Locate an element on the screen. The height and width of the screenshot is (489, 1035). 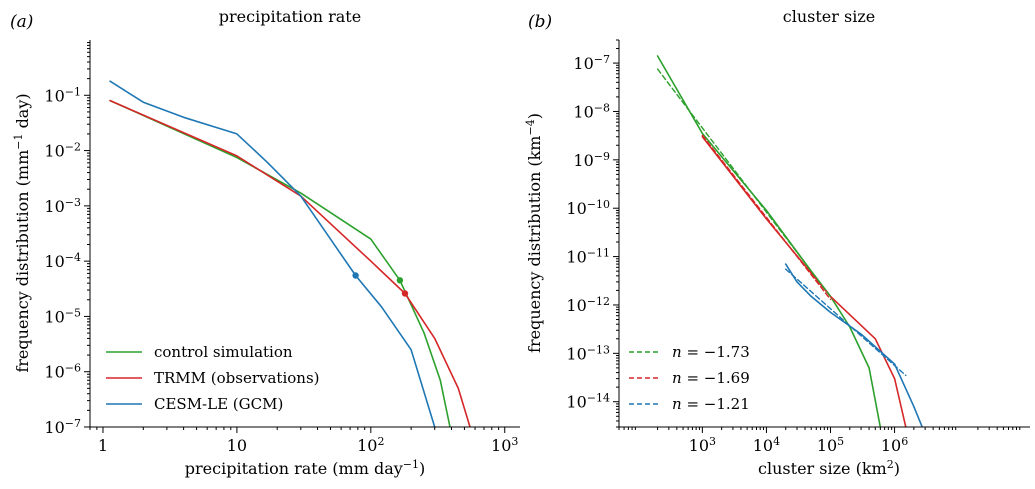
panel-a-title: precipitation rate is located at coordinates (290, 16).